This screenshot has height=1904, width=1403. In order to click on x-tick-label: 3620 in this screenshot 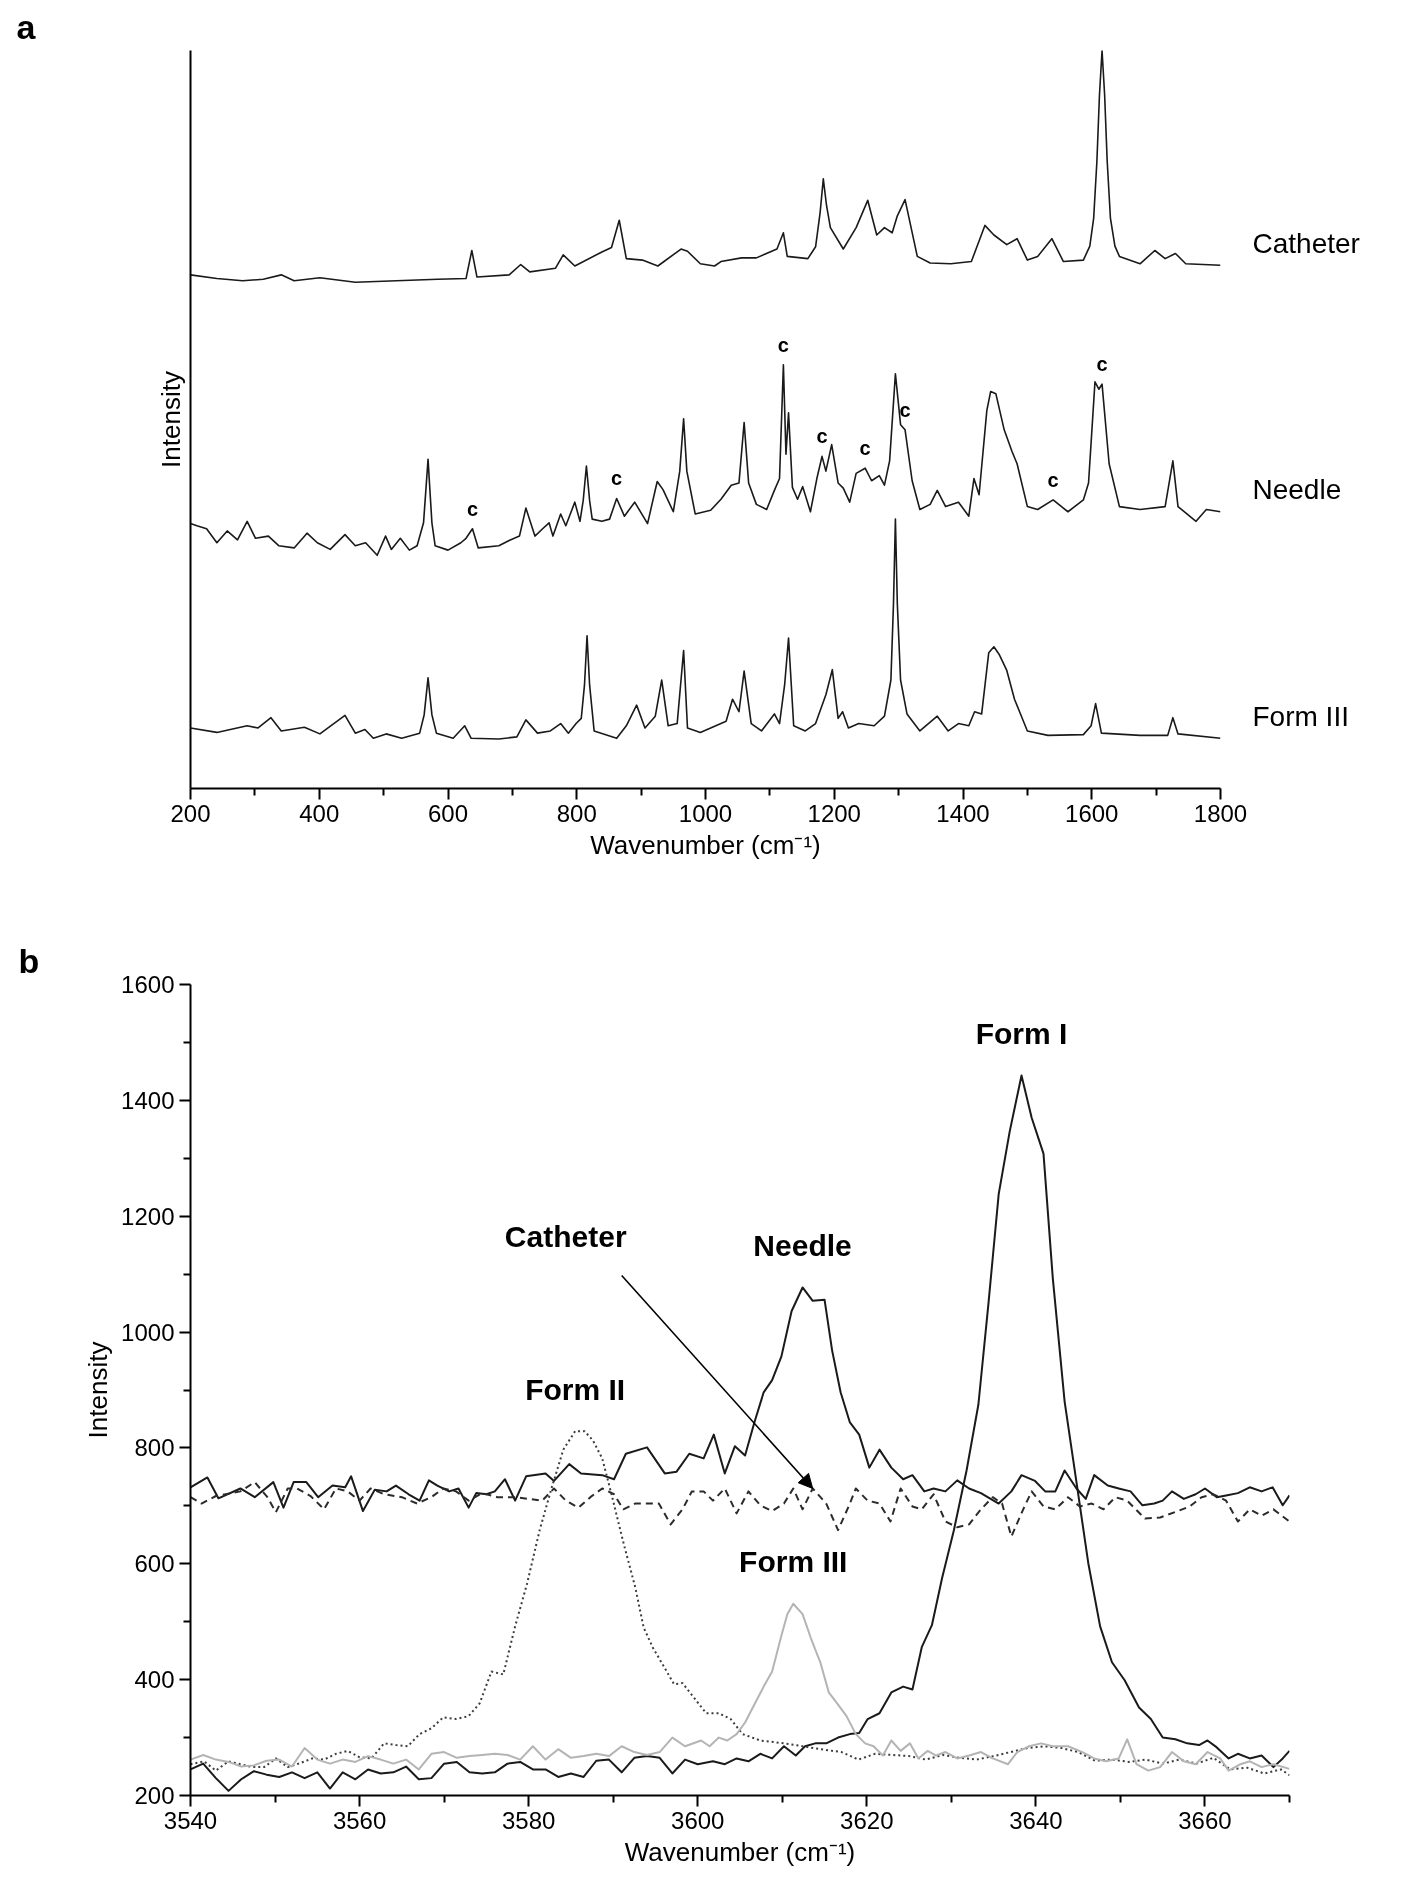, I will do `click(867, 1820)`.